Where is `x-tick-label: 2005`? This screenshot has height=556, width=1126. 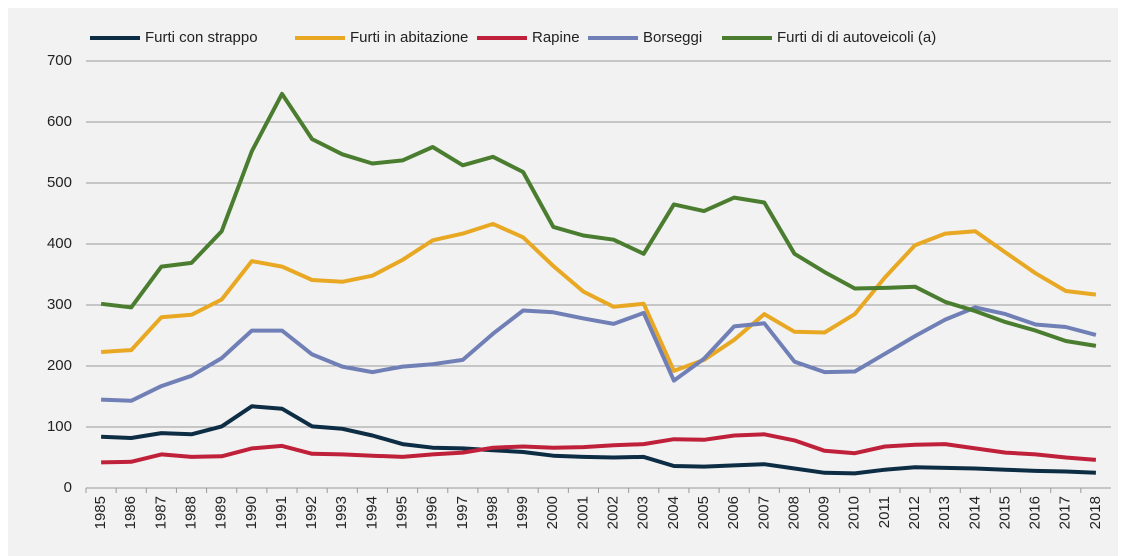
x-tick-label: 2005 is located at coordinates (703, 512).